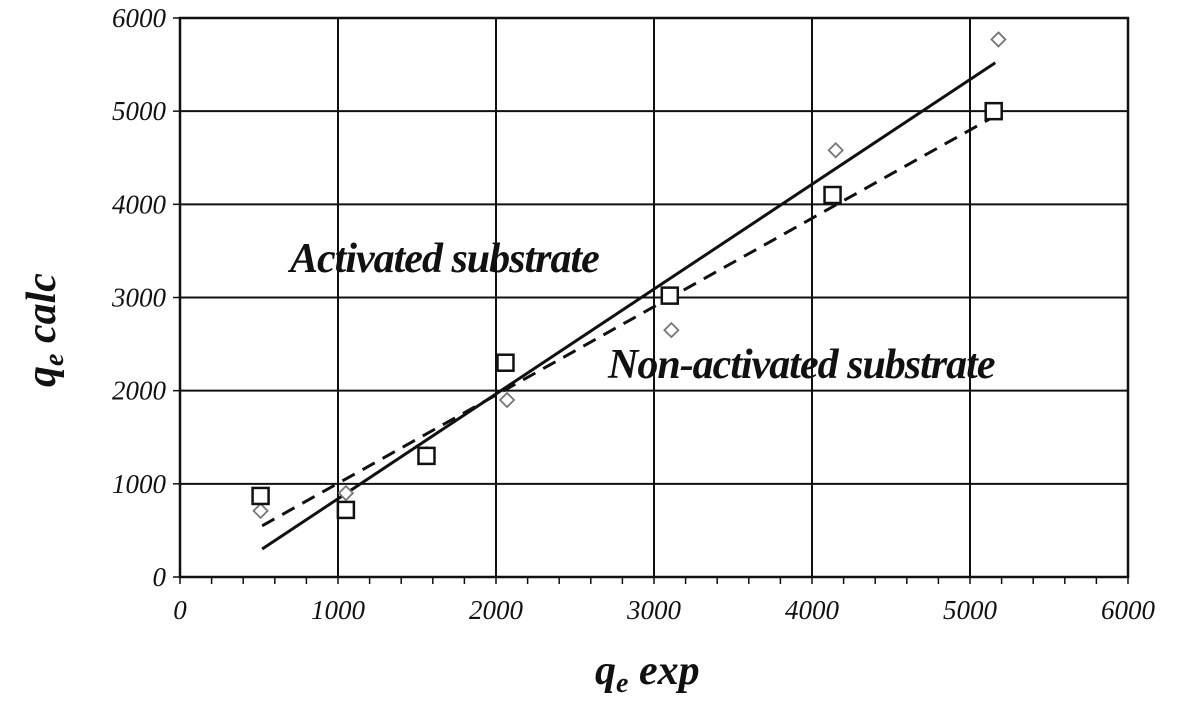  I want to click on y-axis-title-main: q, so click(42, 376).